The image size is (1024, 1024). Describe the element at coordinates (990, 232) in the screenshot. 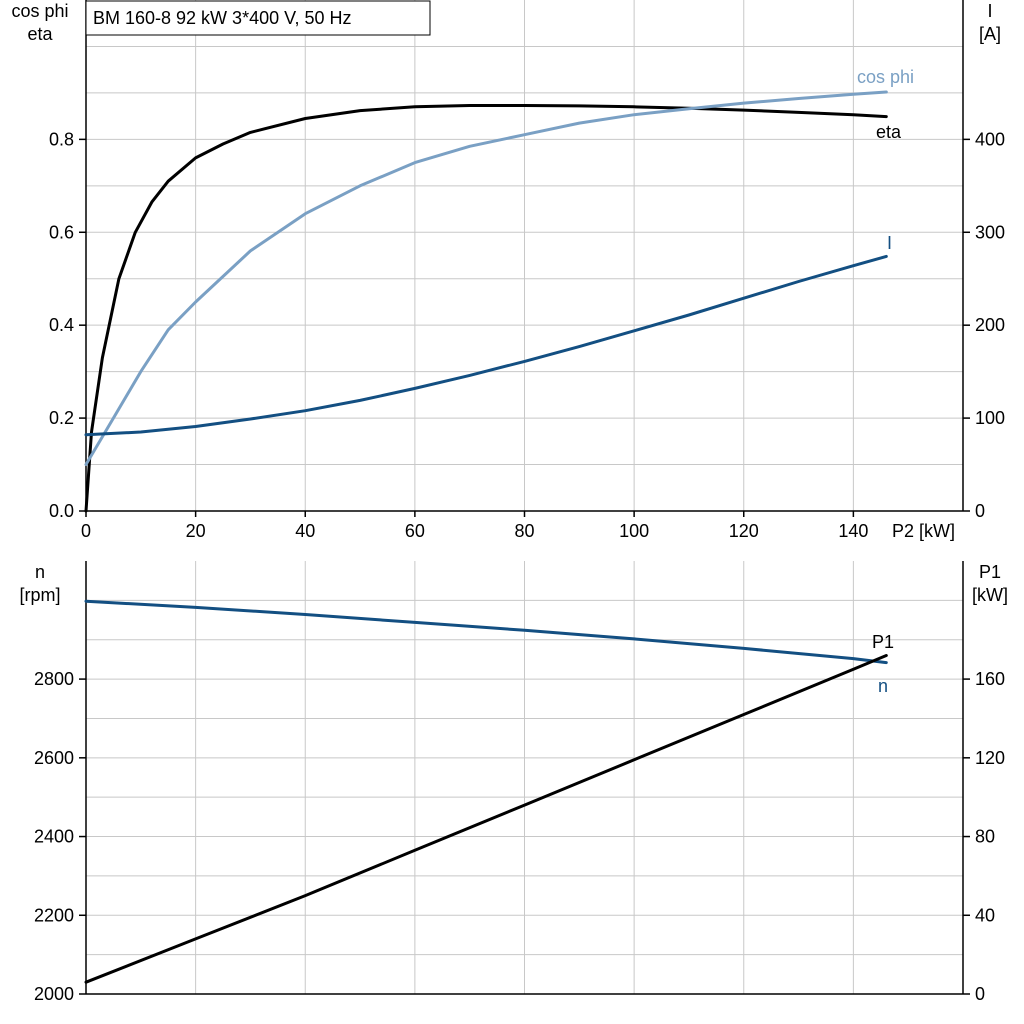

I see `right-tick-label: 300` at that location.